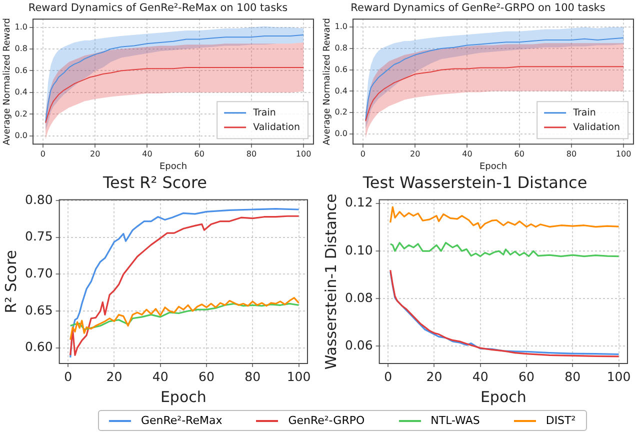 The image size is (640, 436). What do you see at coordinates (561, 420) in the screenshot?
I see `legend-label: DIST²` at bounding box center [561, 420].